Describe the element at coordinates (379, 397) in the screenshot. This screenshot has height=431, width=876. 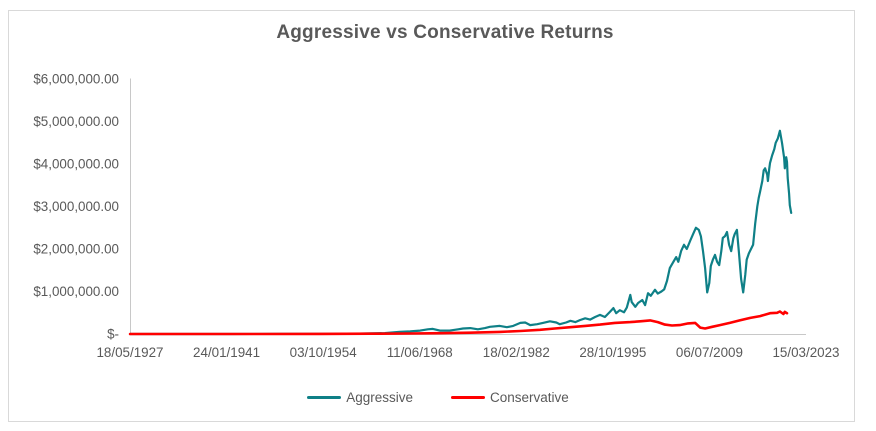
I see `legend-label-aggressive: Aggressive` at that location.